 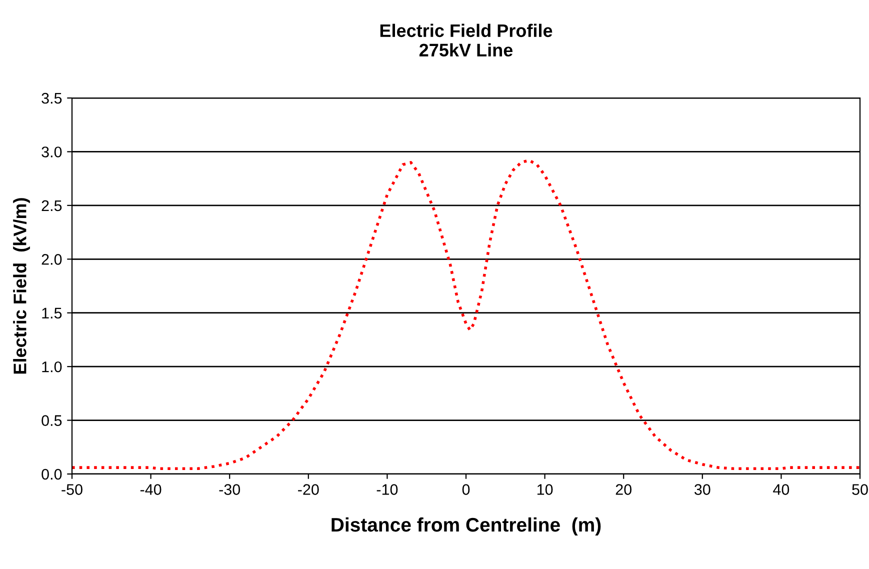 What do you see at coordinates (21, 286) in the screenshot?
I see `y-axis-title: Electric Field (kV/m)` at bounding box center [21, 286].